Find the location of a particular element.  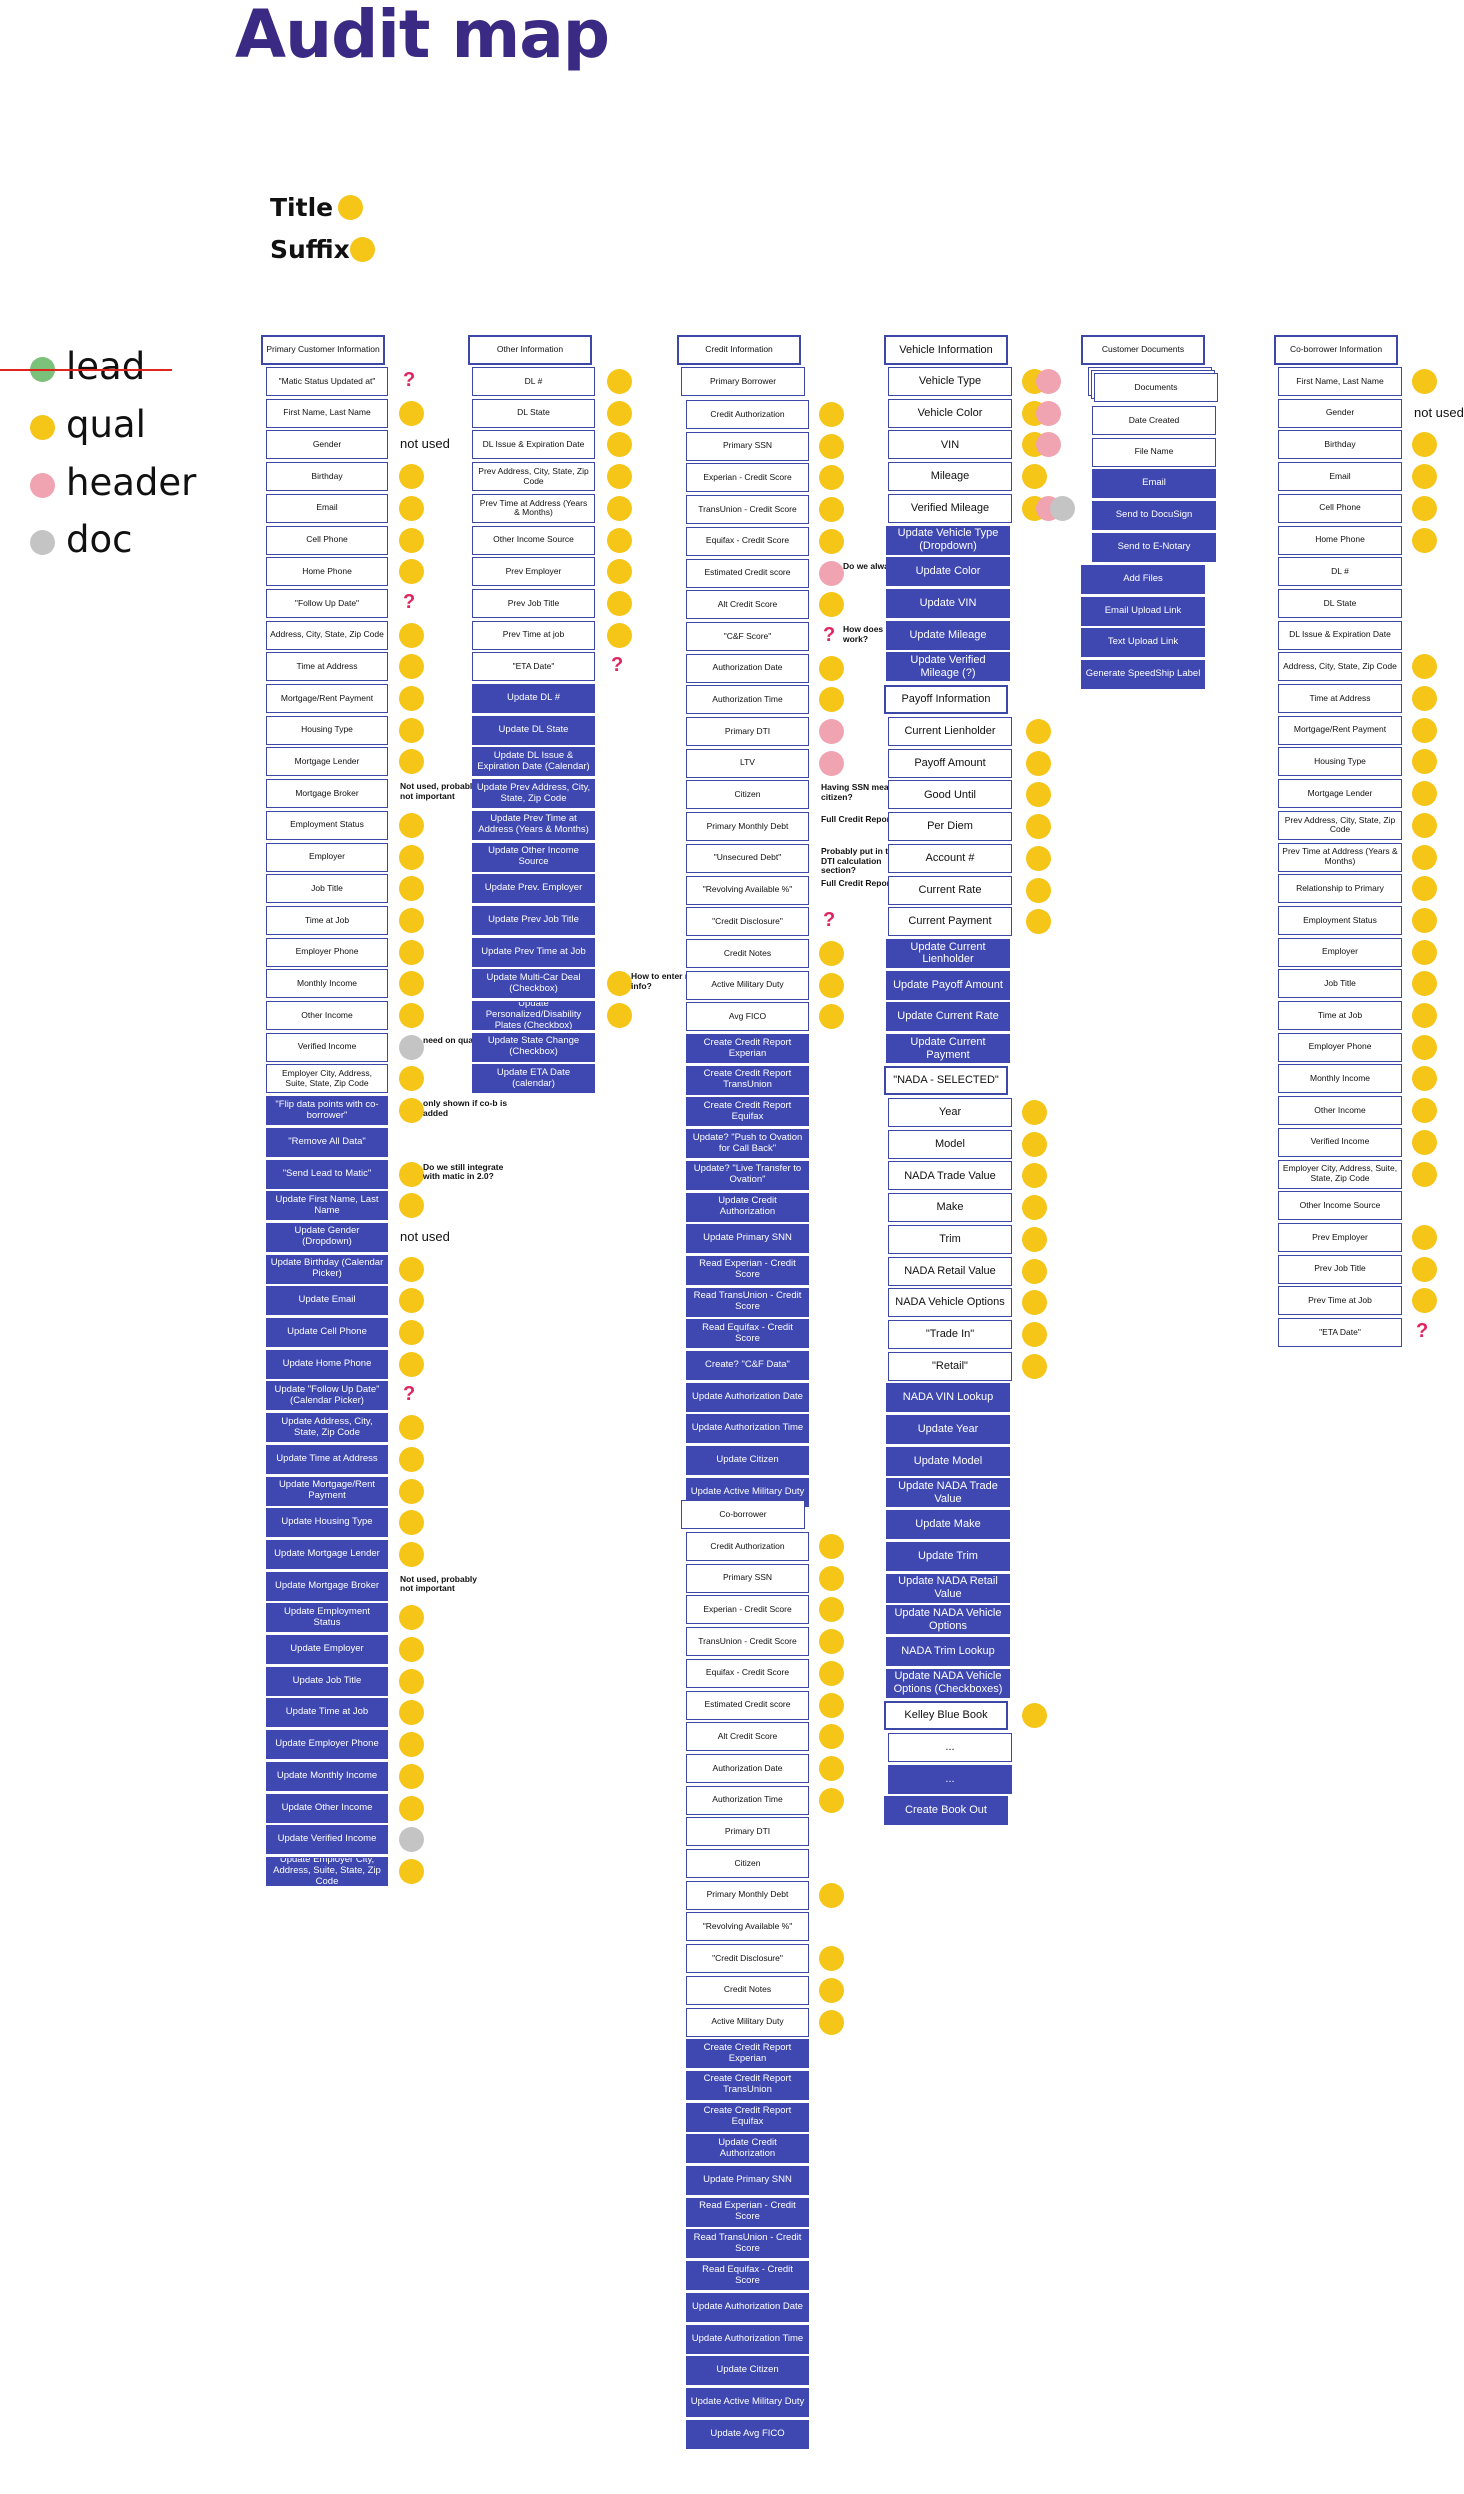

vehicle-field: VIN is located at coordinates (950, 445).